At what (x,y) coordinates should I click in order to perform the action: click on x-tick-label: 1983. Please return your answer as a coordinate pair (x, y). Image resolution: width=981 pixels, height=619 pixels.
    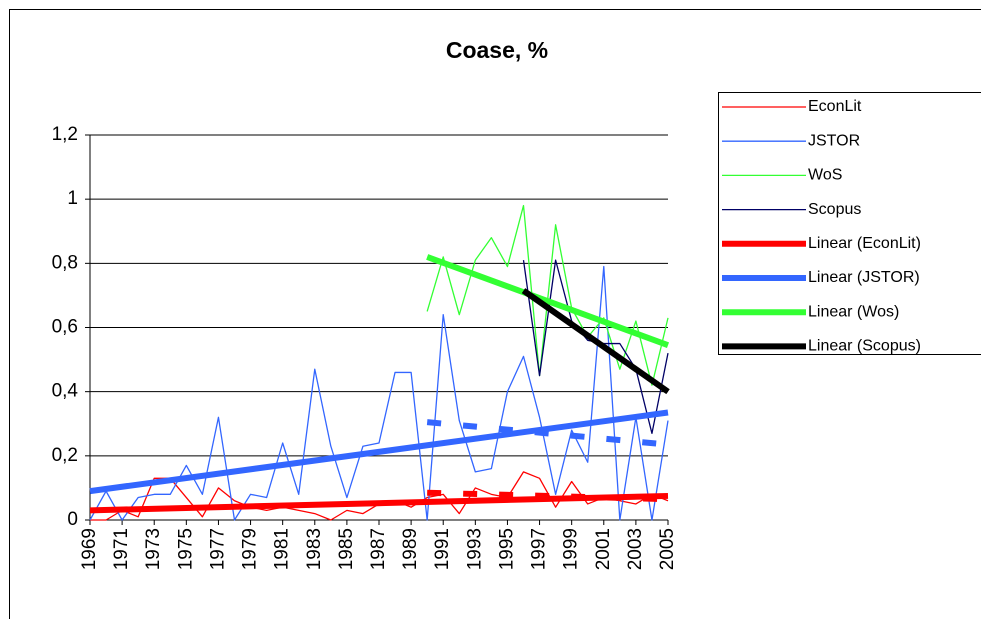
    Looking at the image, I should click on (314, 549).